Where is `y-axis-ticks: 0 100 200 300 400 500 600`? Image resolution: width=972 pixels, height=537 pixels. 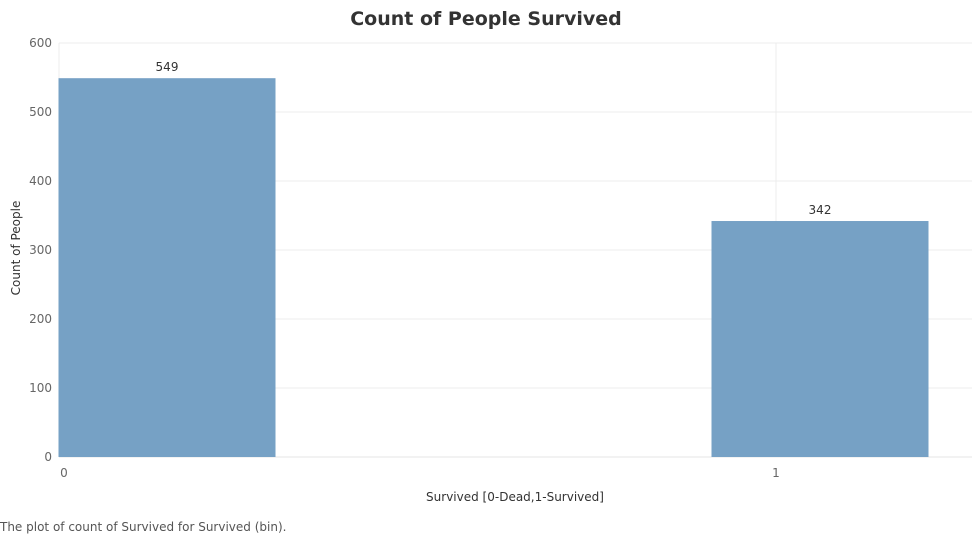 y-axis-ticks: 0 100 200 300 400 500 600 is located at coordinates (40, 250).